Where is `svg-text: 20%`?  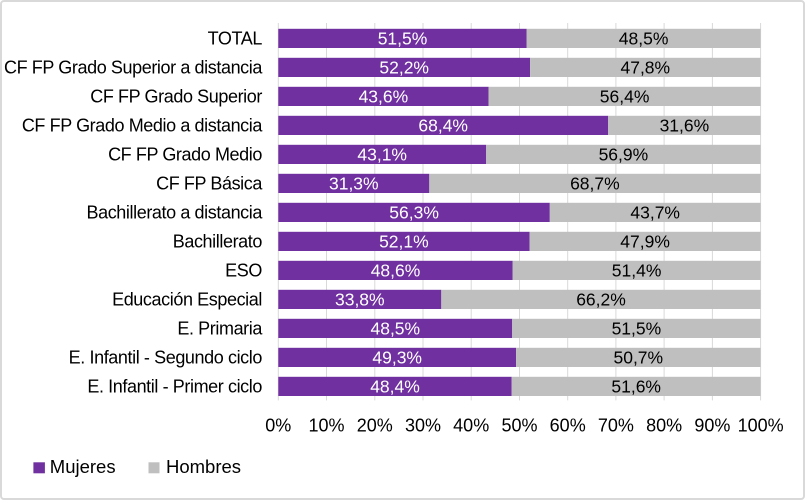
svg-text: 20% is located at coordinates (375, 426).